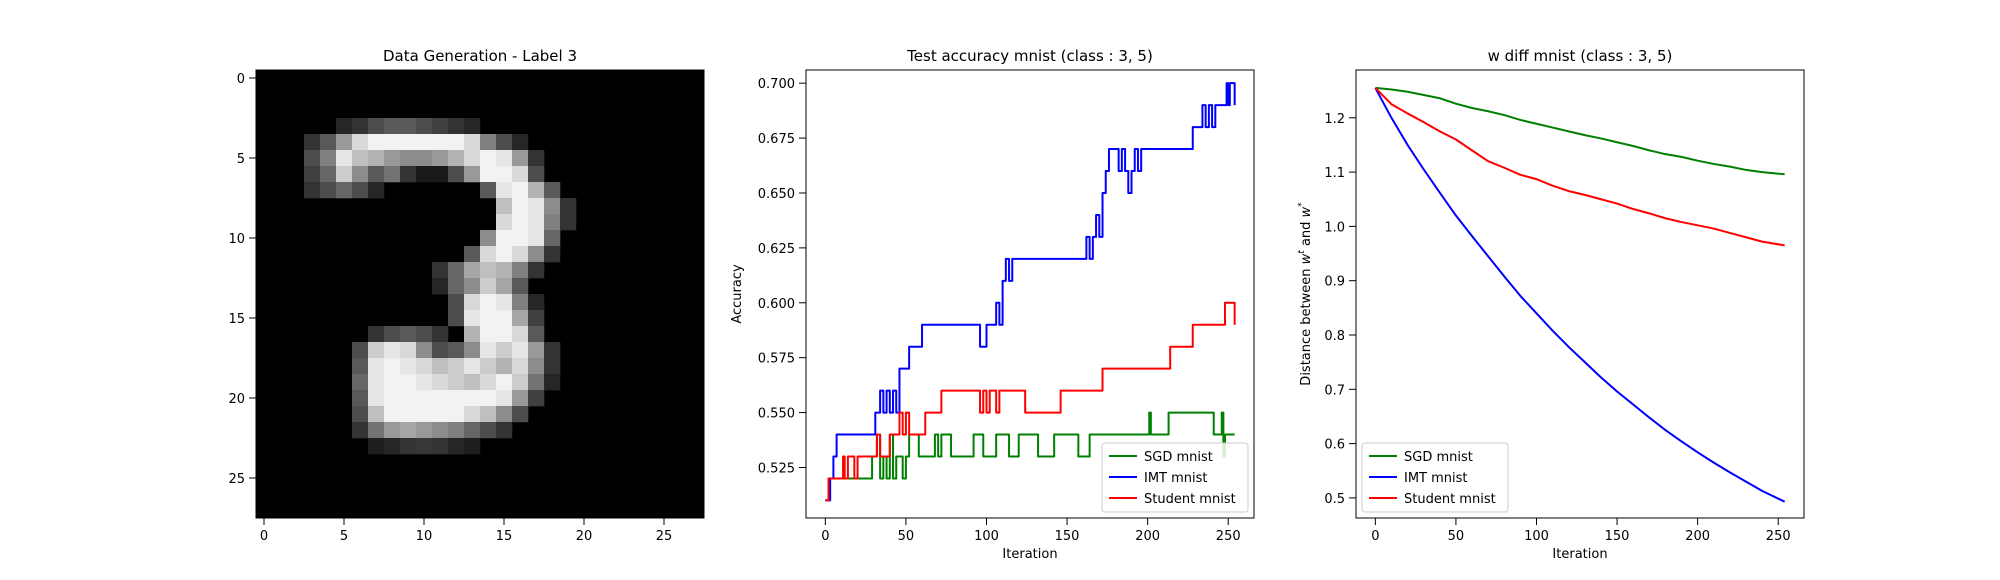  I want to click on y-tick-label: 0.525, so click(776, 468).